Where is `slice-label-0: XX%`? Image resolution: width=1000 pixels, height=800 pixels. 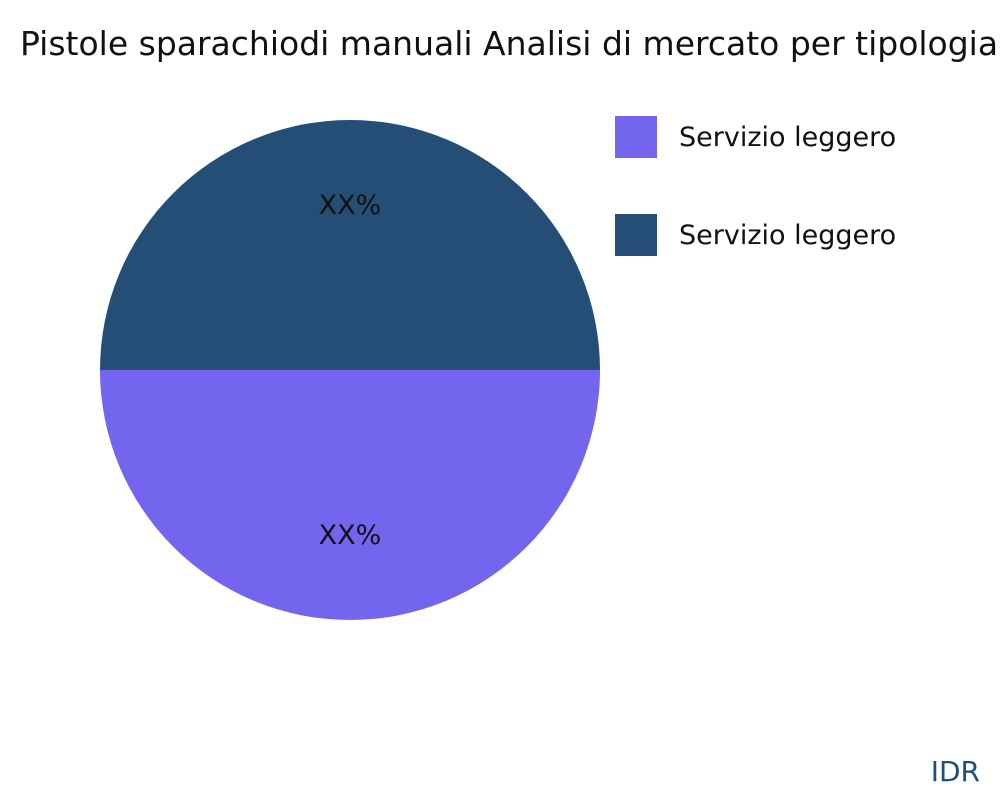
slice-label-0: XX% is located at coordinates (350, 535).